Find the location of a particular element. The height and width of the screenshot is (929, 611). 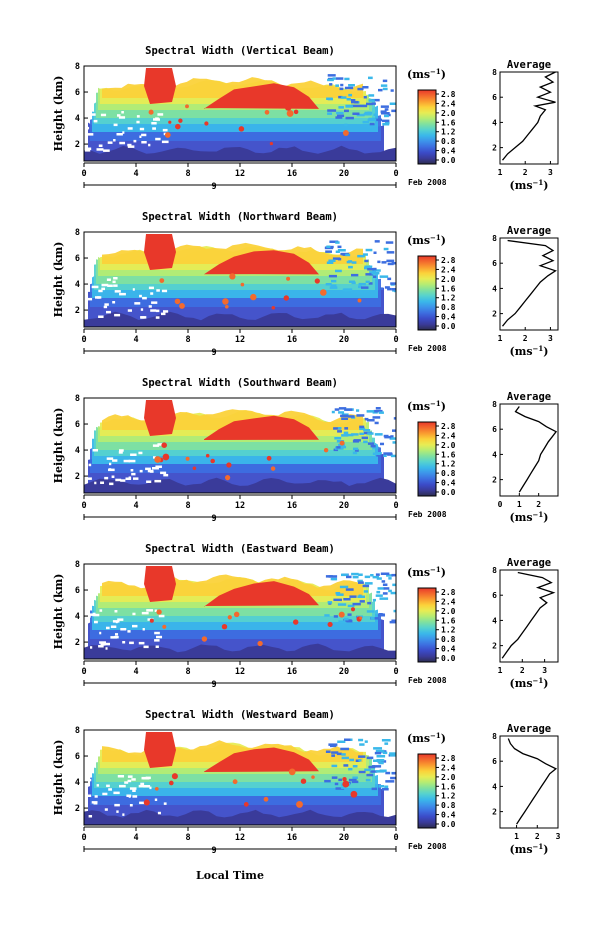

colorbar-tick-label: 0.4 is located at coordinates (448, 483).